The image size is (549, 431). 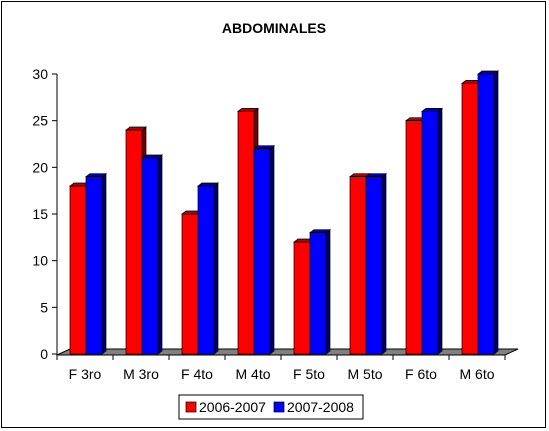 I want to click on bar-2007-2008-F-5to, so click(x=320, y=291).